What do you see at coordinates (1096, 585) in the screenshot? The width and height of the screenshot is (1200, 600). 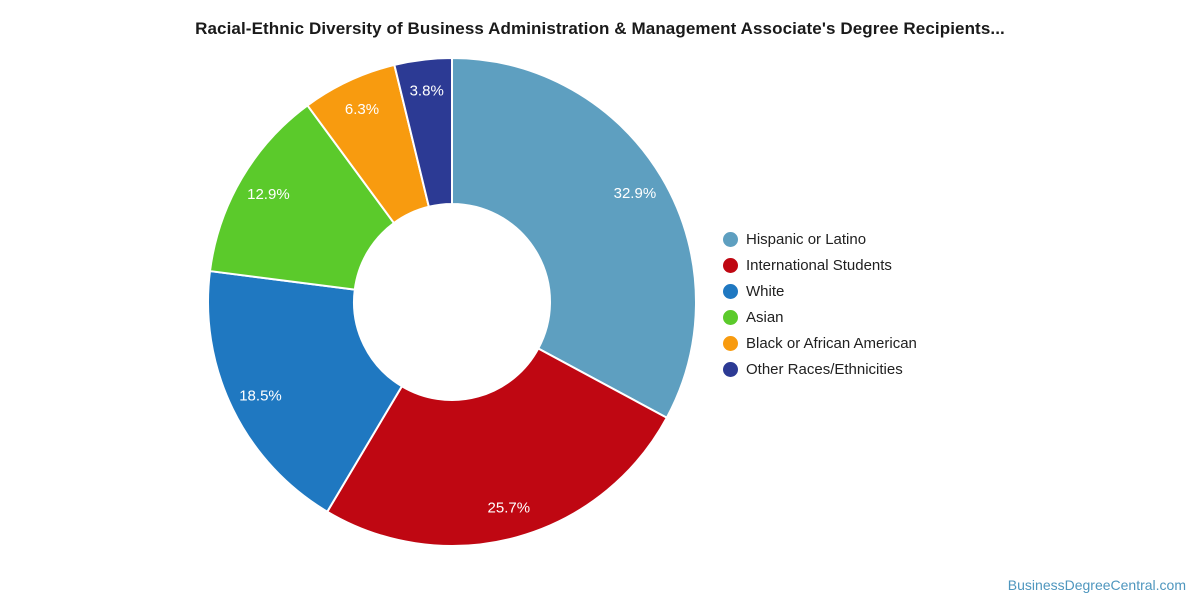 I see `footer-link: BusinessDegreeCentral.com` at bounding box center [1096, 585].